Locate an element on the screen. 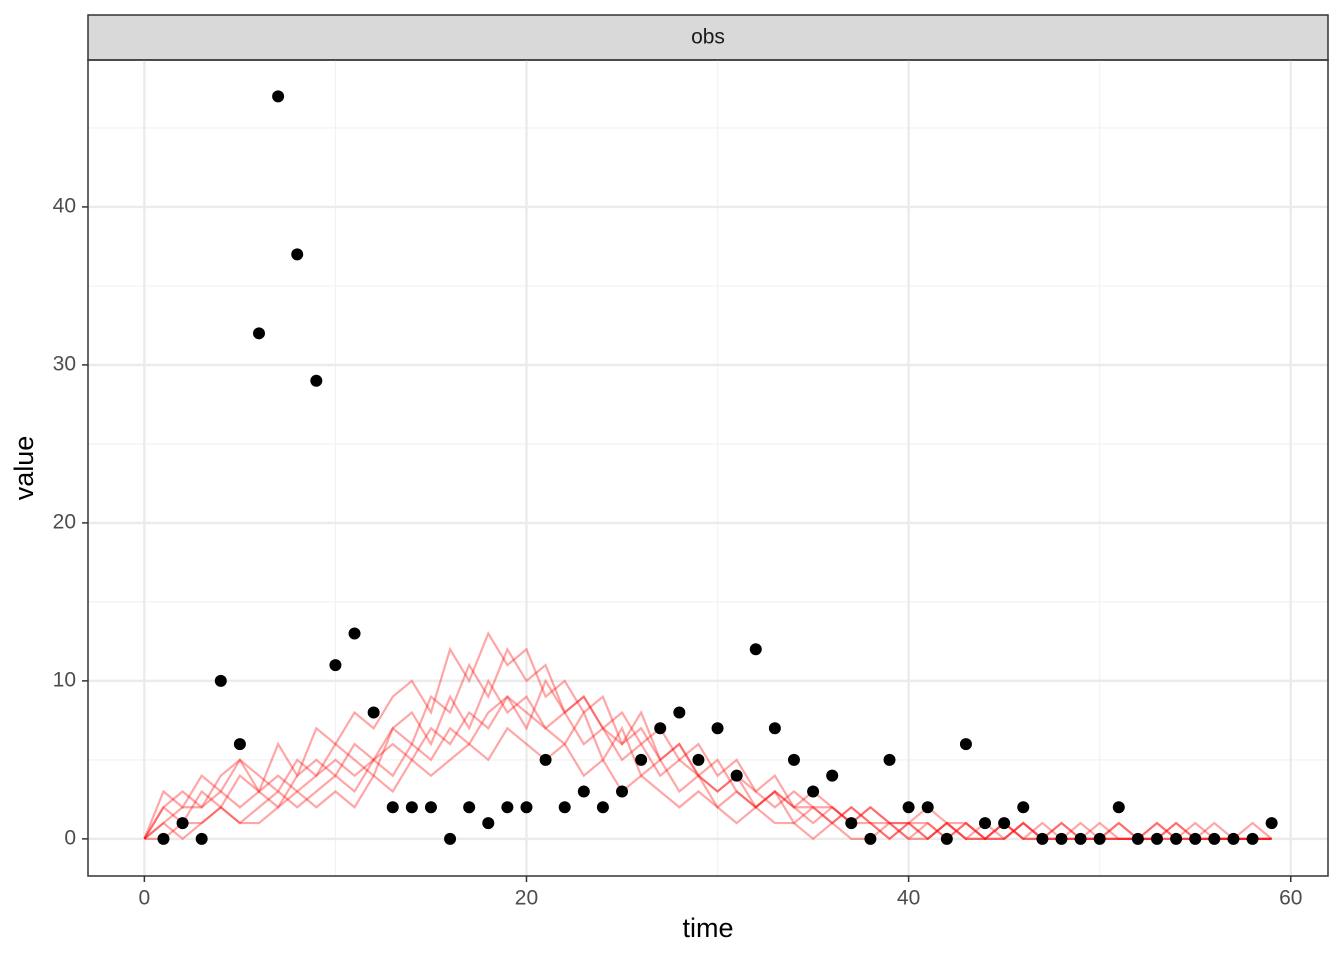 This screenshot has width=1344, height=965. y-tick-label: 10 is located at coordinates (64, 679).